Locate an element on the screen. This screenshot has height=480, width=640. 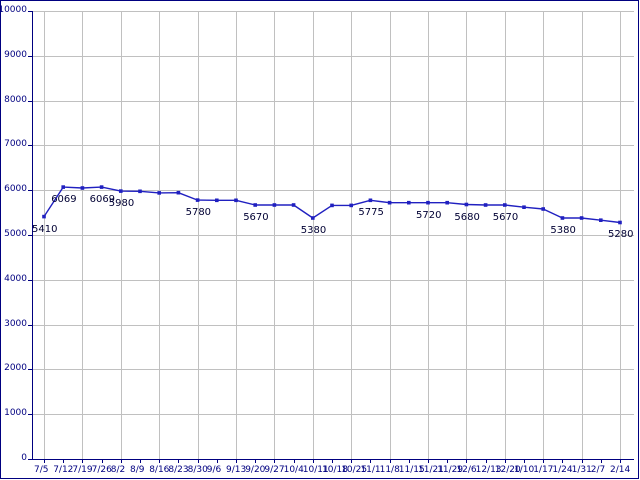
x-tick-label: 8/16 is located at coordinates (159, 470).